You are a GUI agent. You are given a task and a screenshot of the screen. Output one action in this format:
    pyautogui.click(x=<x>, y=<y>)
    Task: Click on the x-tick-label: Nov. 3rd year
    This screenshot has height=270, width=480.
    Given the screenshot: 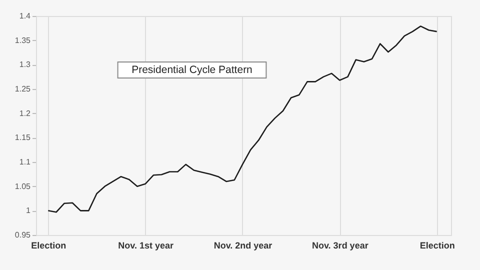 What is the action you would take?
    pyautogui.click(x=340, y=245)
    